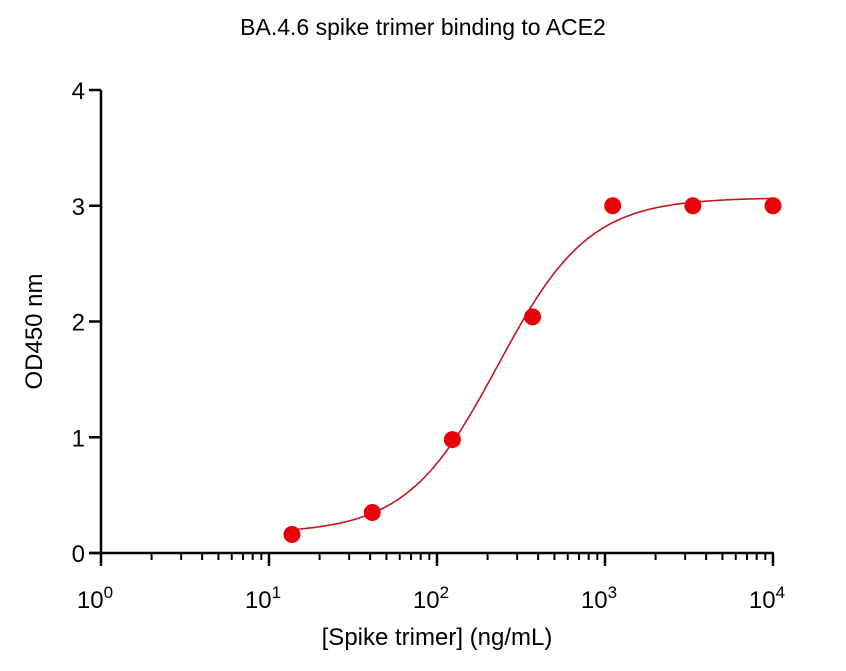  I want to click on x-tick-label: 10³, so click(599, 598).